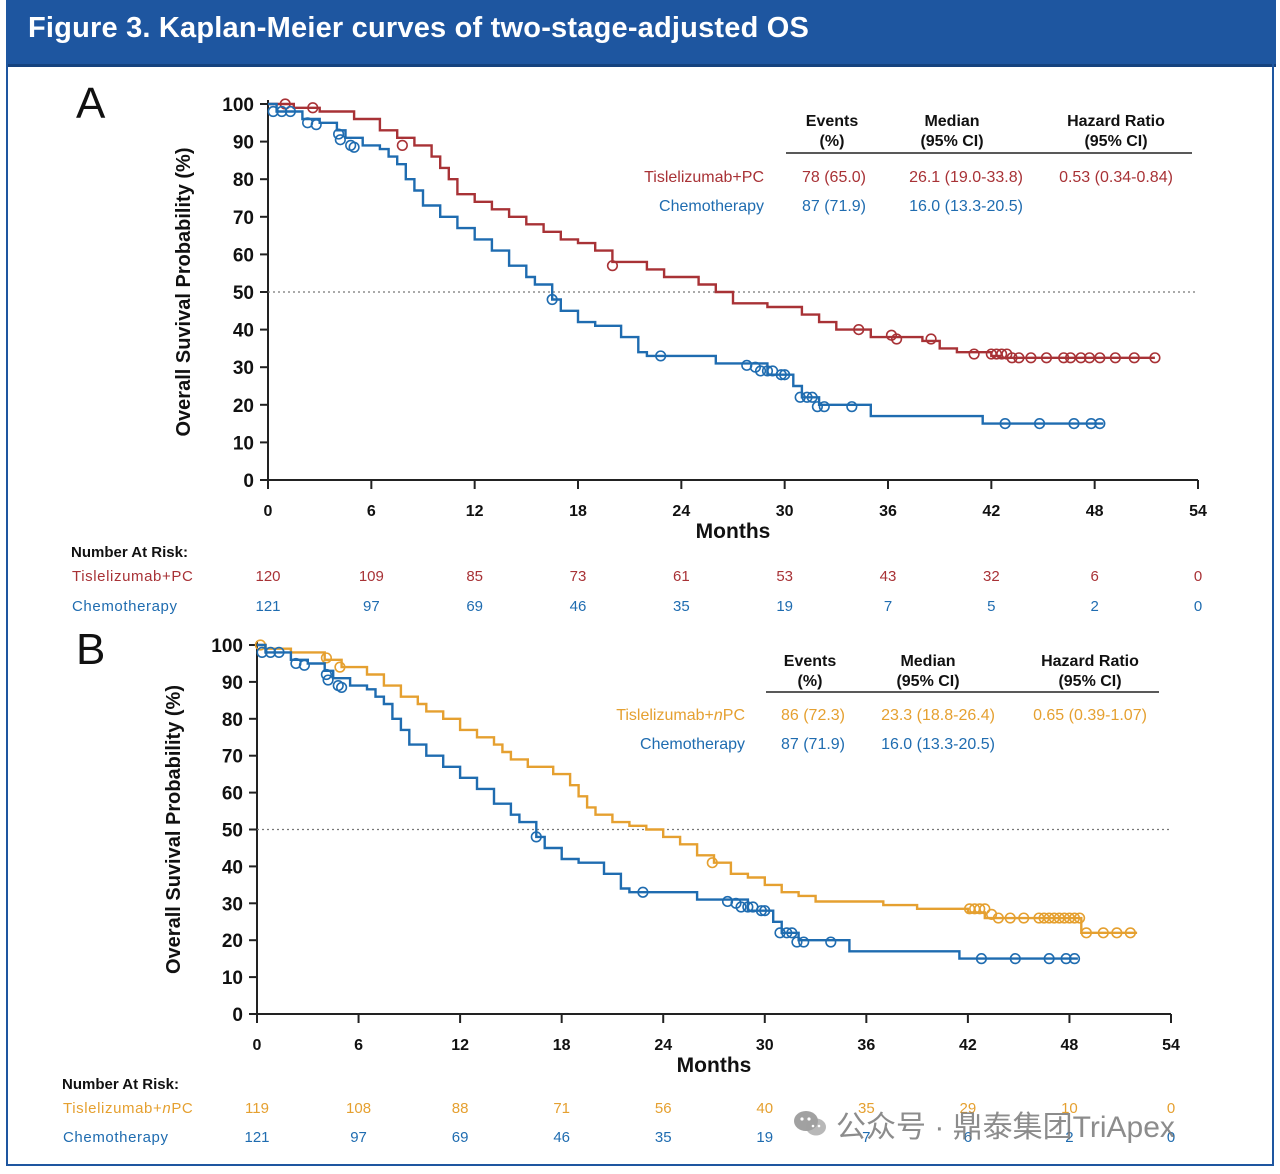 This screenshot has height=1174, width=1280. What do you see at coordinates (125, 606) in the screenshot?
I see `panel-a-at-risk-chemotherapy-name: Chemotherapy` at bounding box center [125, 606].